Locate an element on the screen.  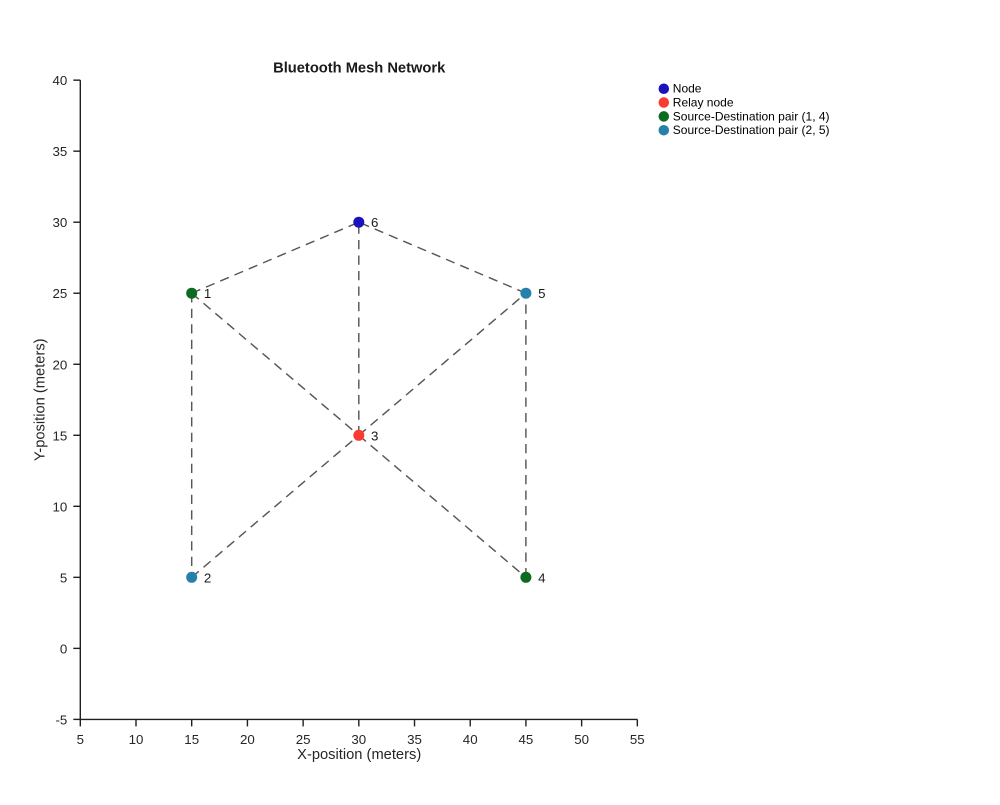
svg-text: Node is located at coordinates (687, 89).